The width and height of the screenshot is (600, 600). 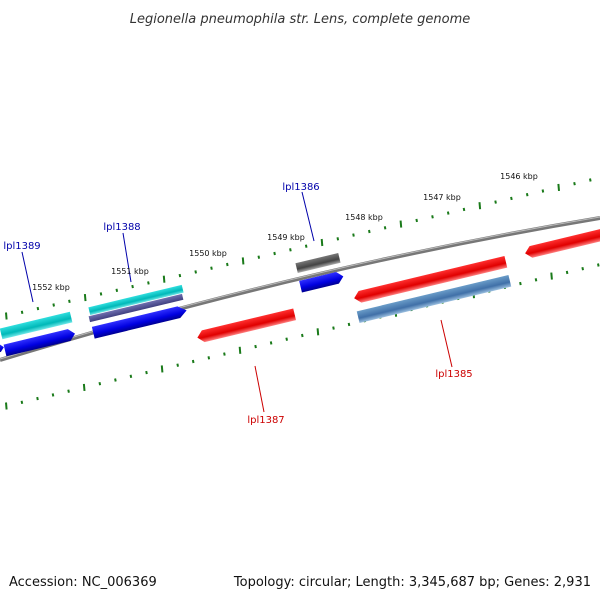 I want to click on gene-label: lpl1388, so click(x=121, y=227).